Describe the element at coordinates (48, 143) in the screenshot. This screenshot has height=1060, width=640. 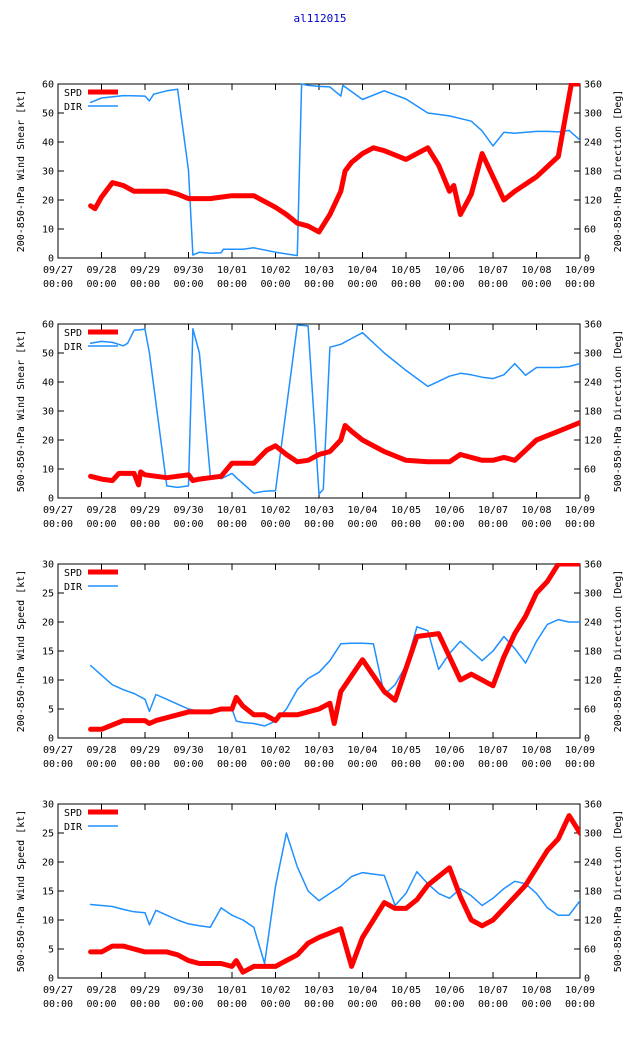
I see `y-tick-label: 40` at that location.